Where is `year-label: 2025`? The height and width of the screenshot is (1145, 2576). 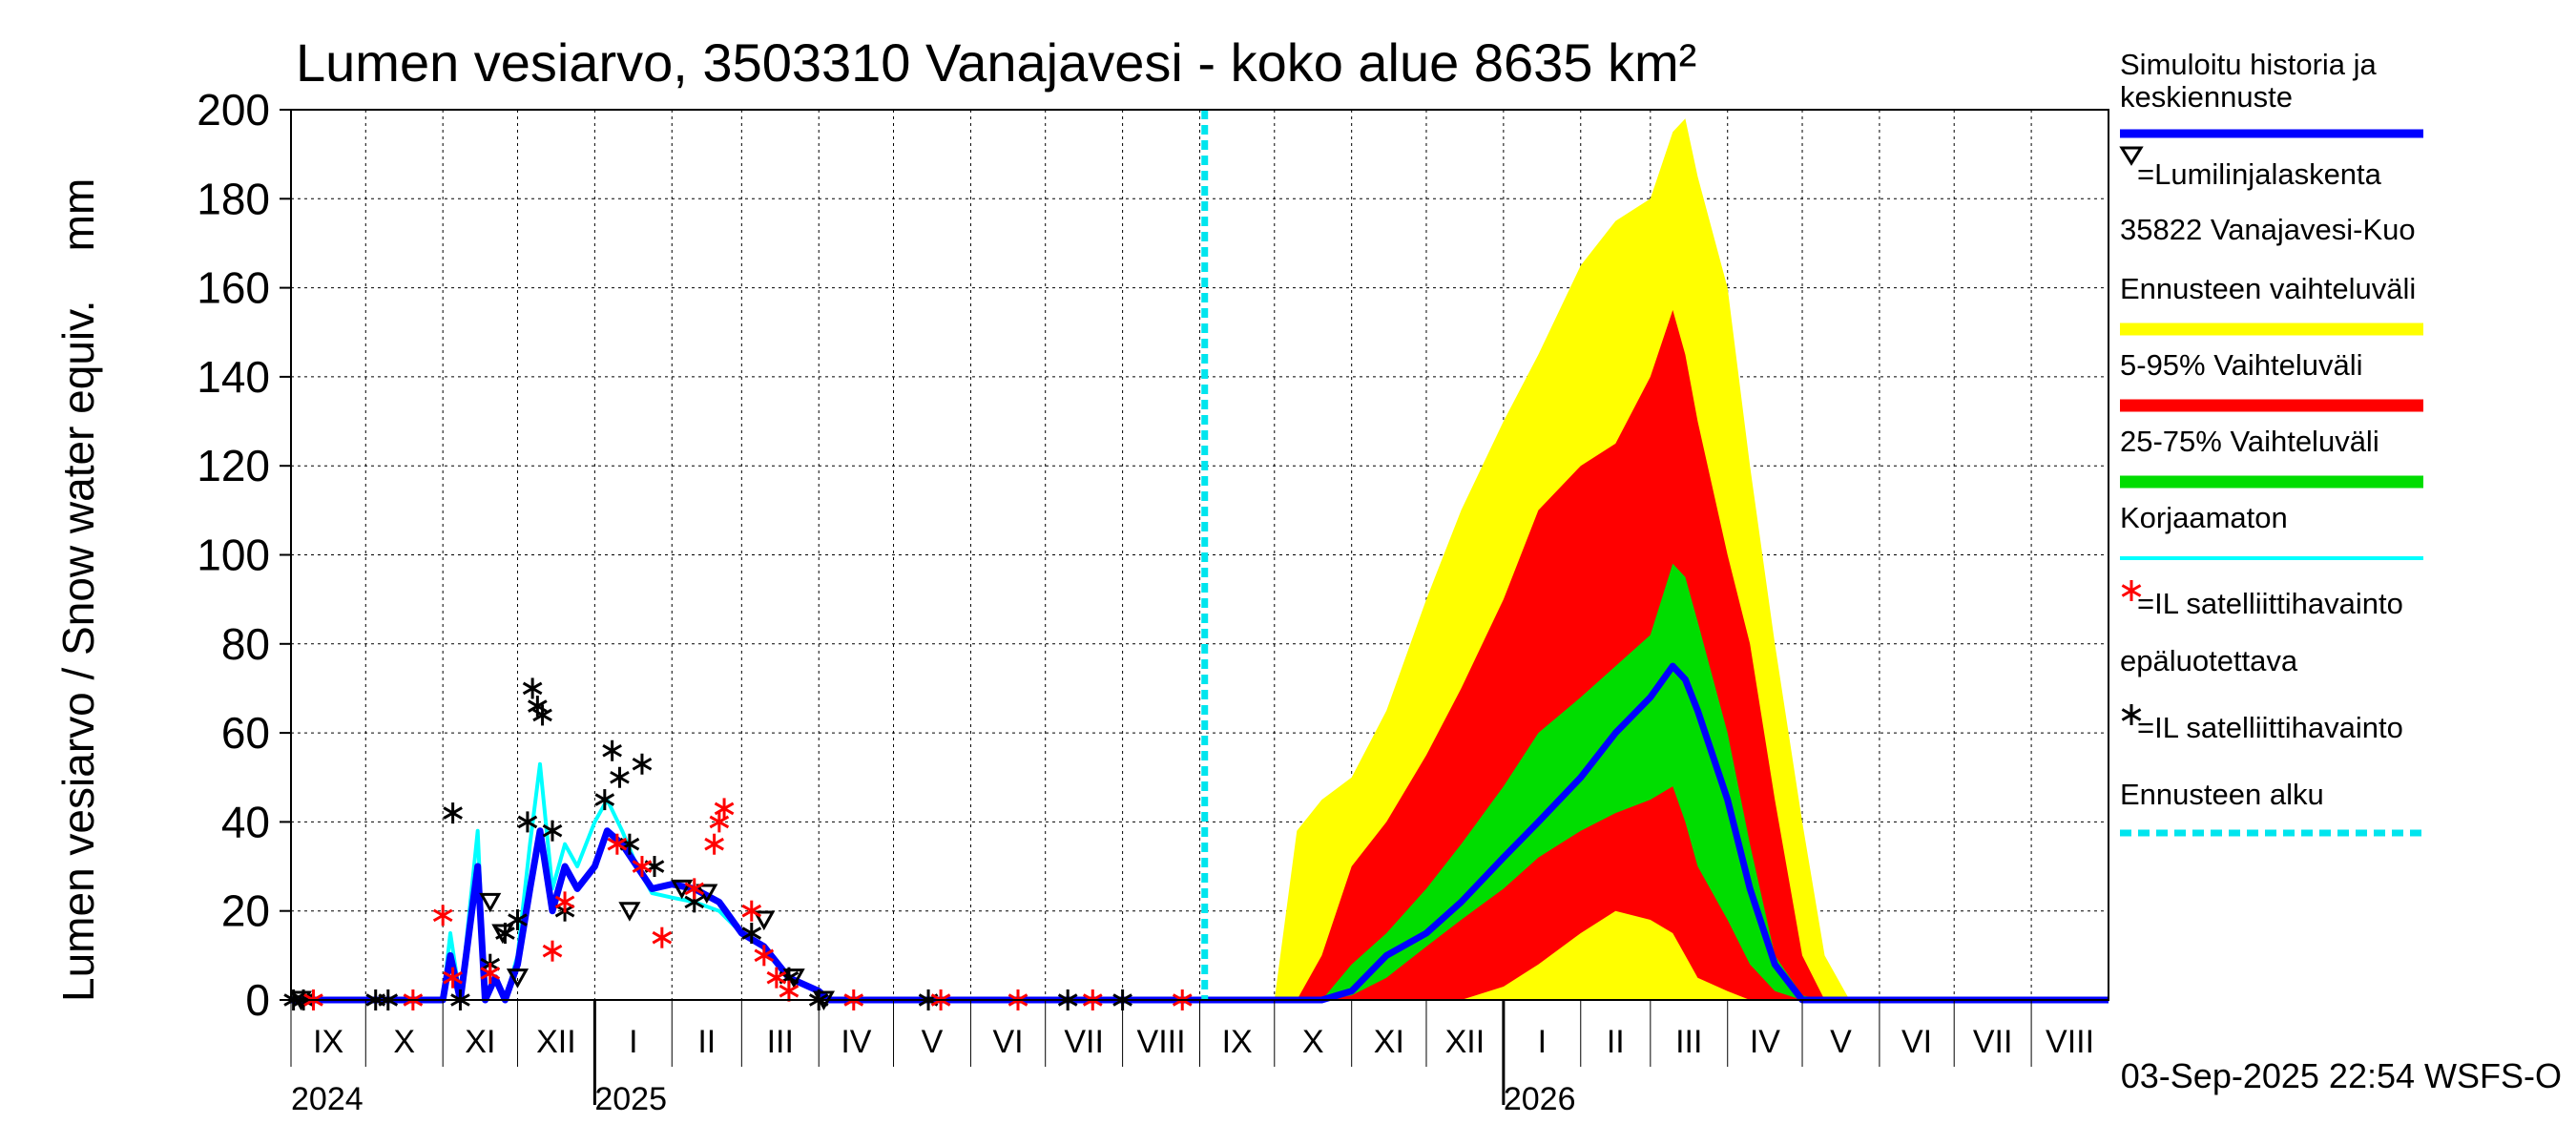 year-label: 2025 is located at coordinates (630, 1099).